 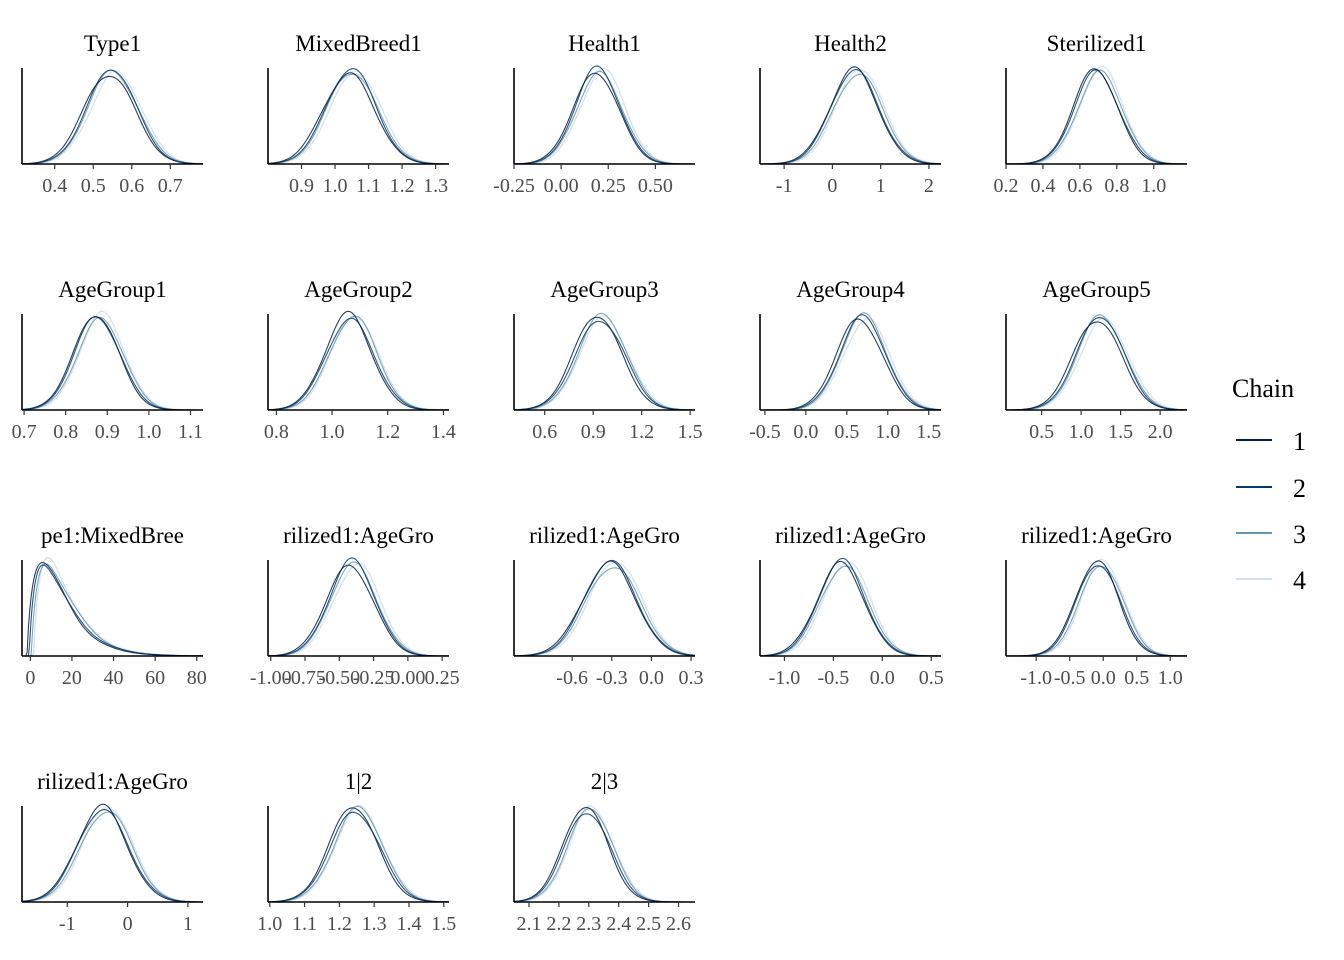 I want to click on panel-5: 0.2 0.4 0.6 0.8 1.0 Sterilized1, so click(x=1090, y=114).